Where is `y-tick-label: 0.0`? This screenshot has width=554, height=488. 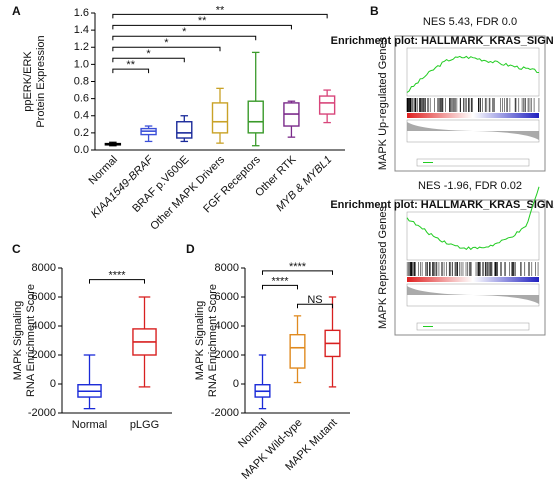
y-tick-label: 0.0 is located at coordinates (81, 150).